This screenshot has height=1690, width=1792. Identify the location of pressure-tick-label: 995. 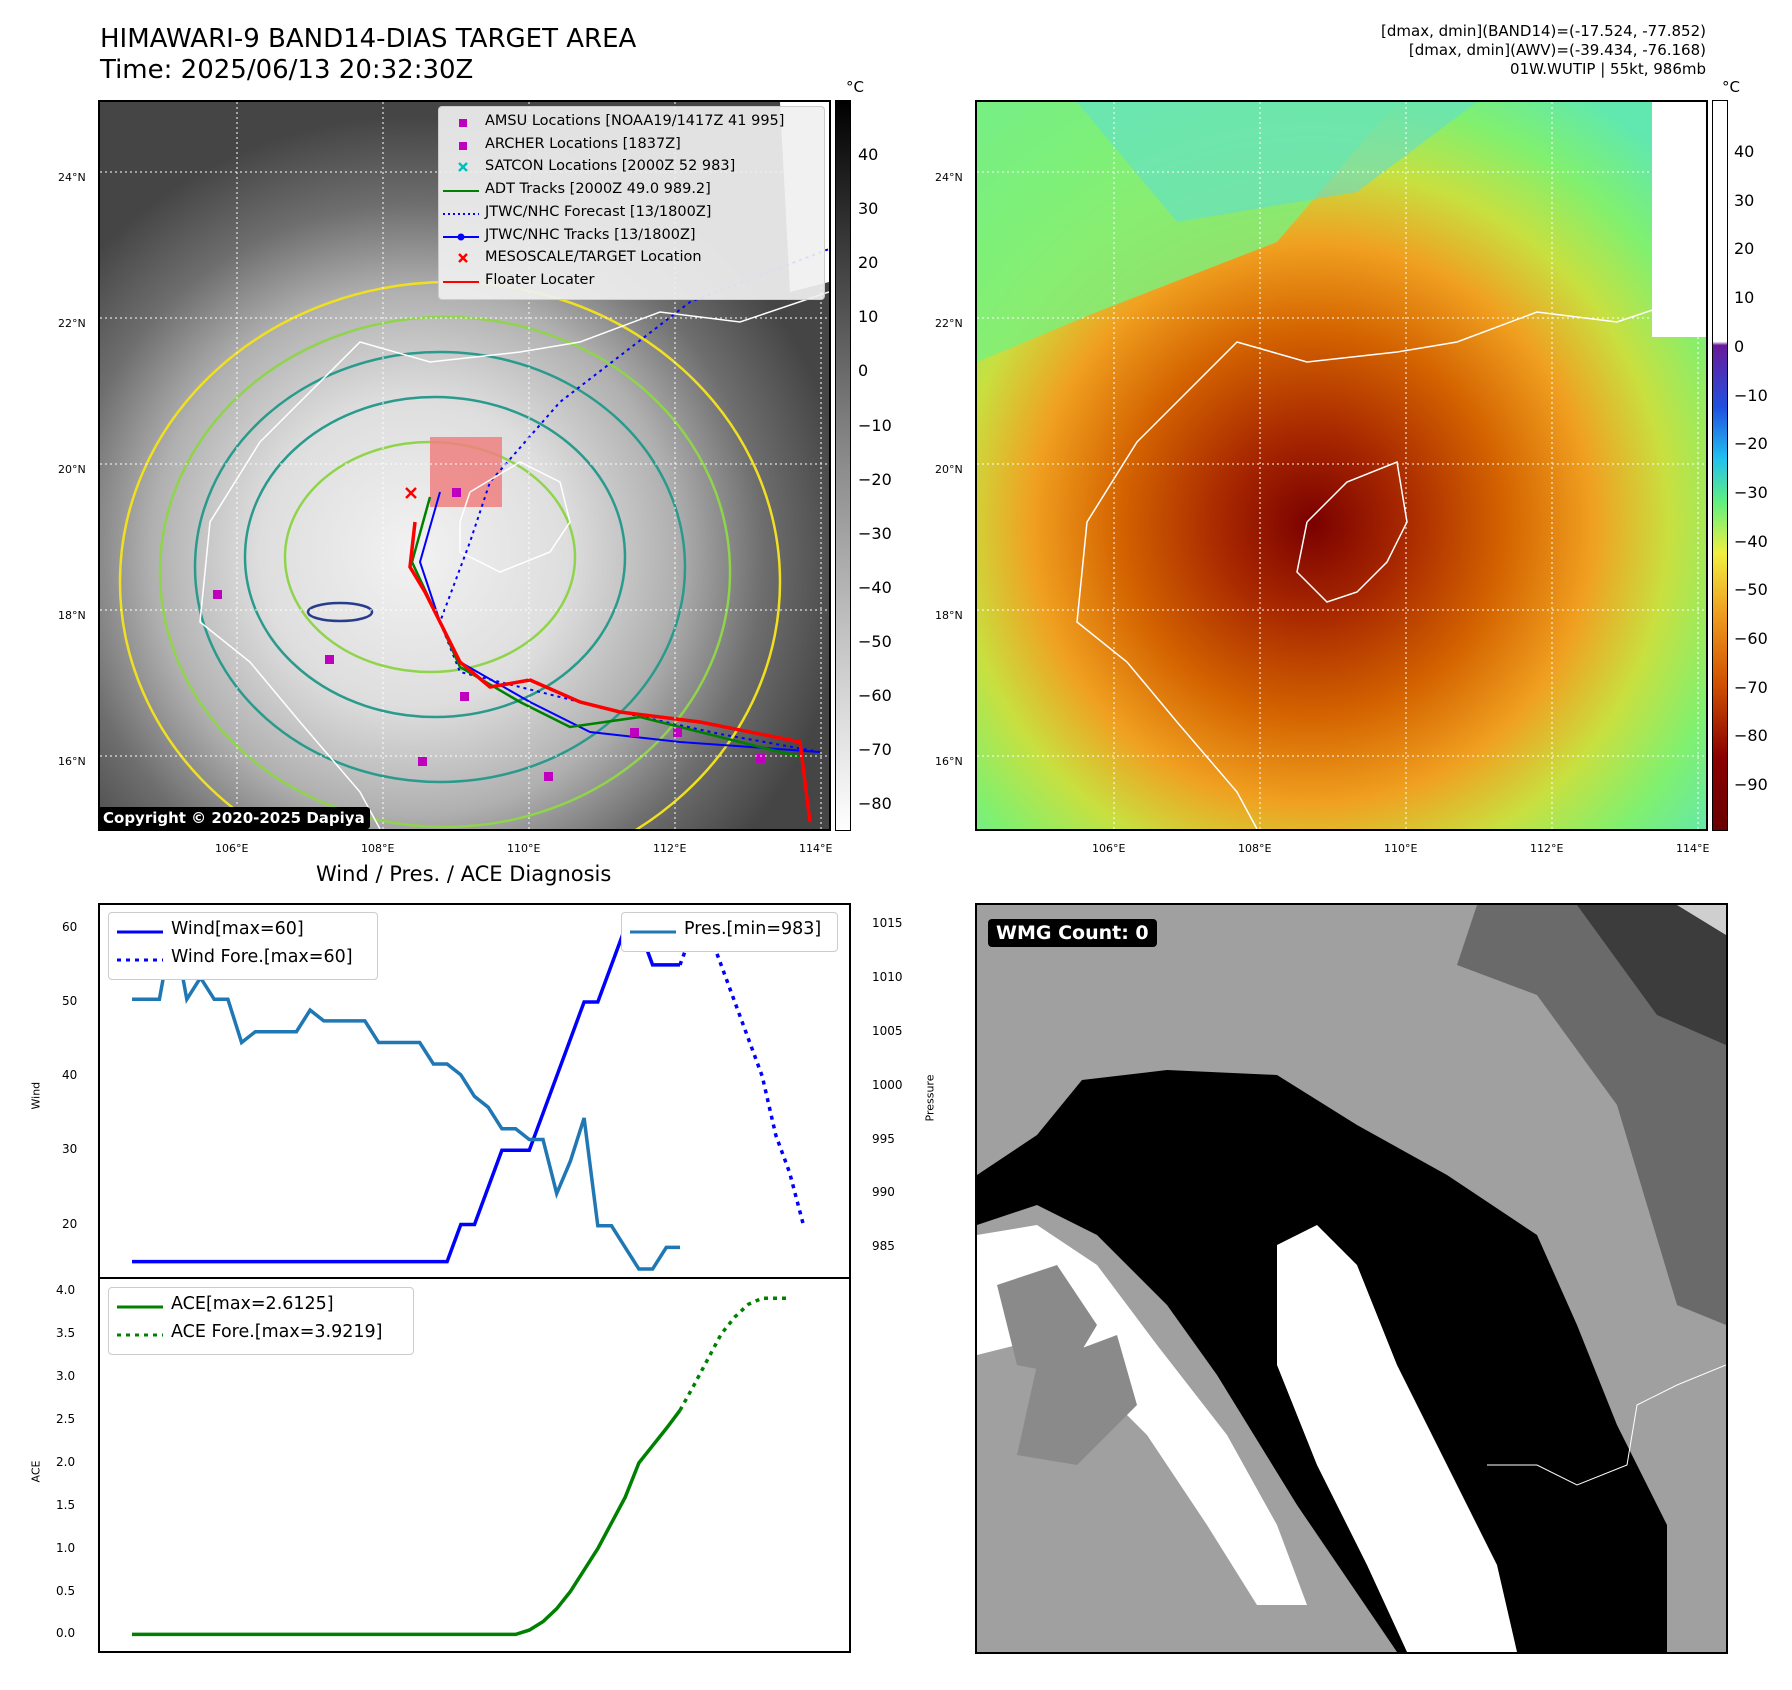
(883, 1138).